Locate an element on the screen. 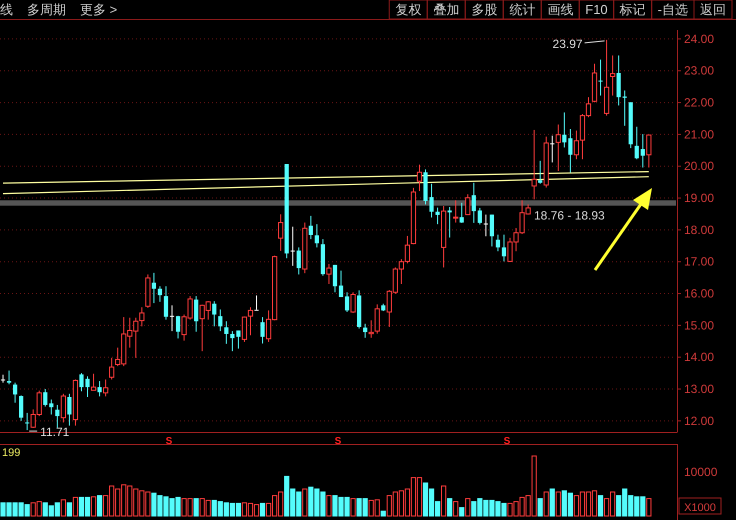  y-tick-label: 20.00 is located at coordinates (699, 166).